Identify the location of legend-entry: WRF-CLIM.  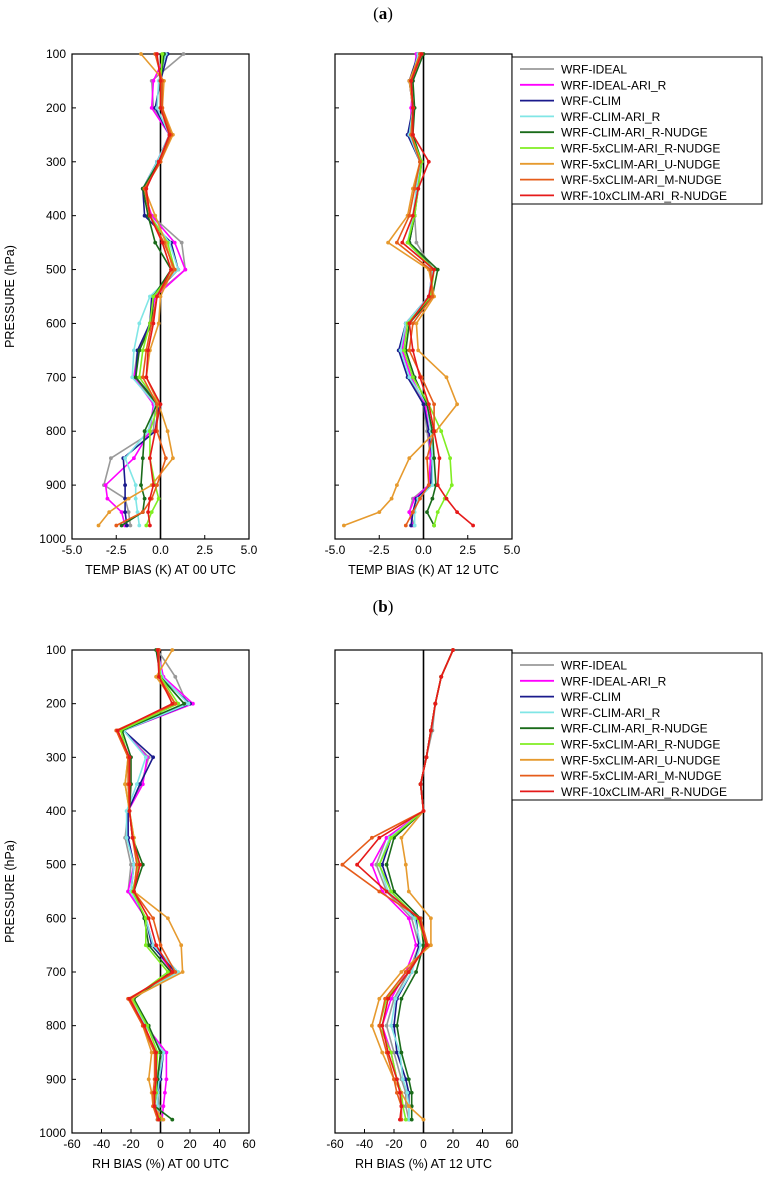
(591, 101).